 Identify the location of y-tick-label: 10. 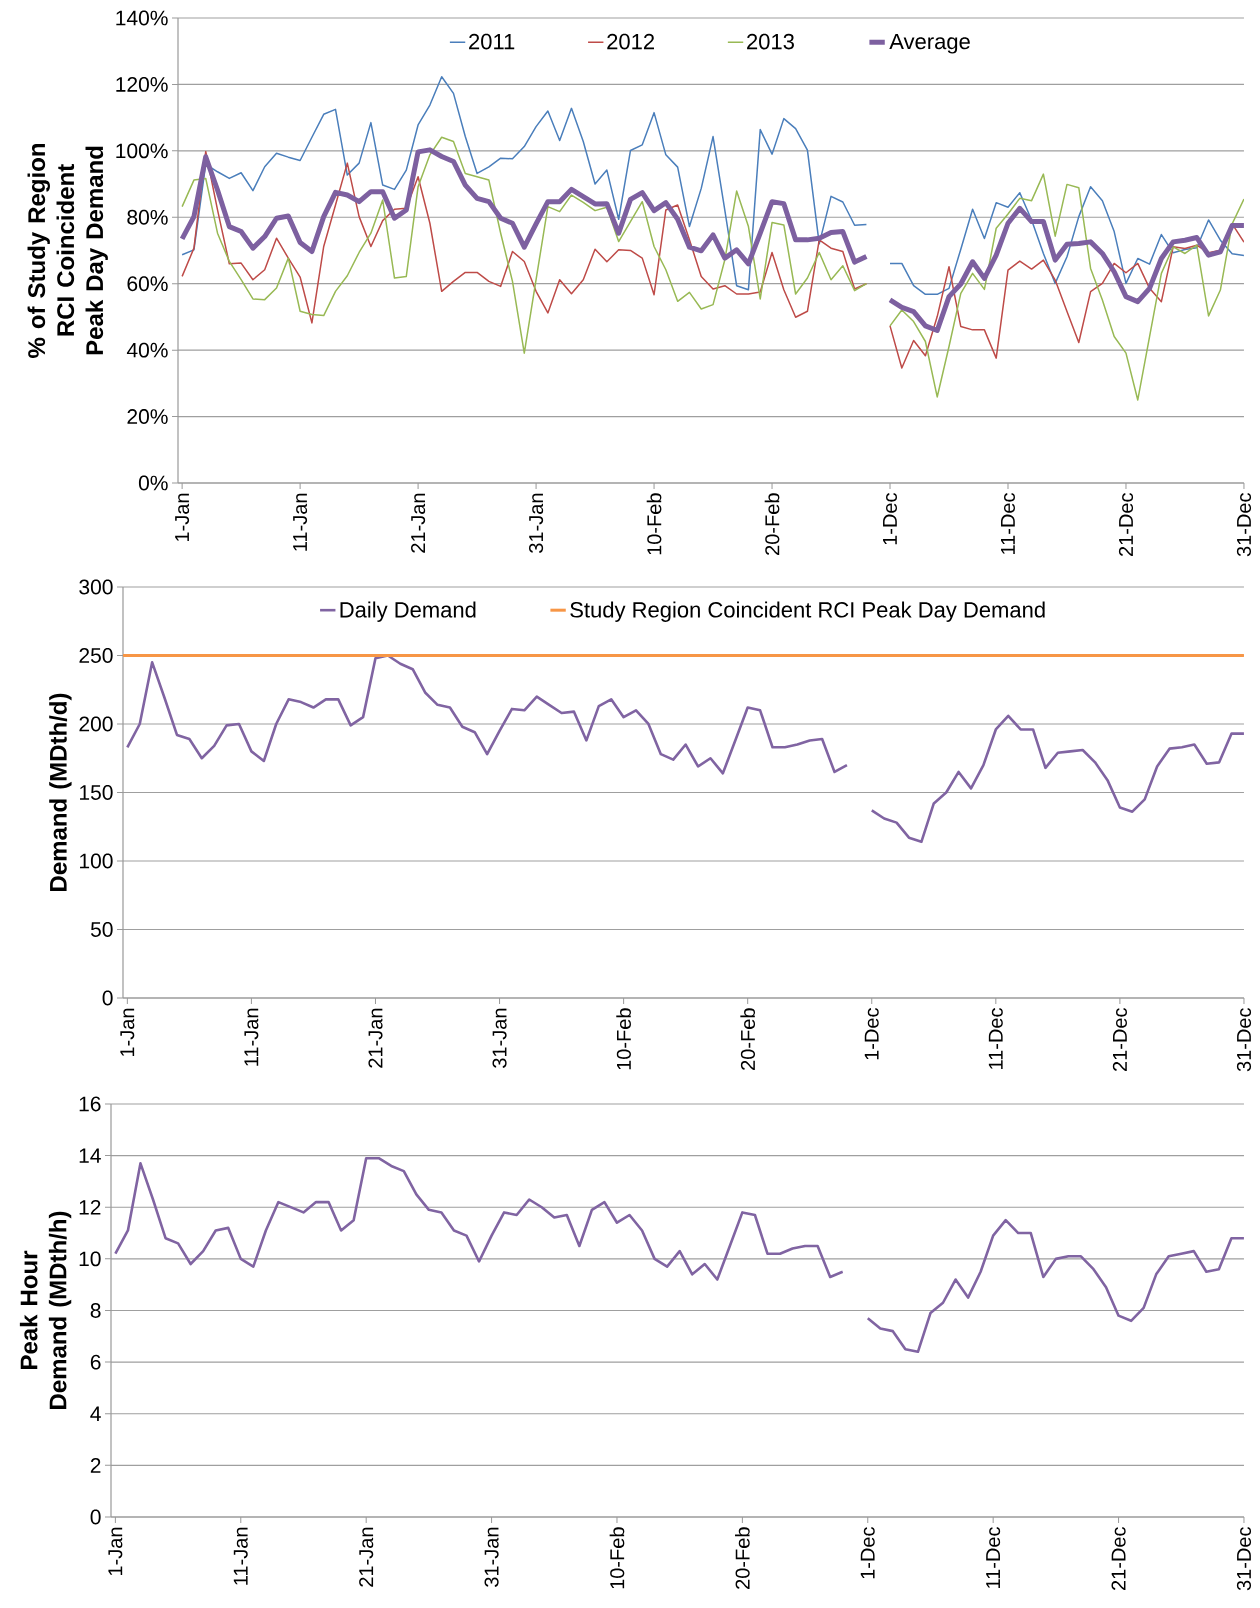
(90, 1259).